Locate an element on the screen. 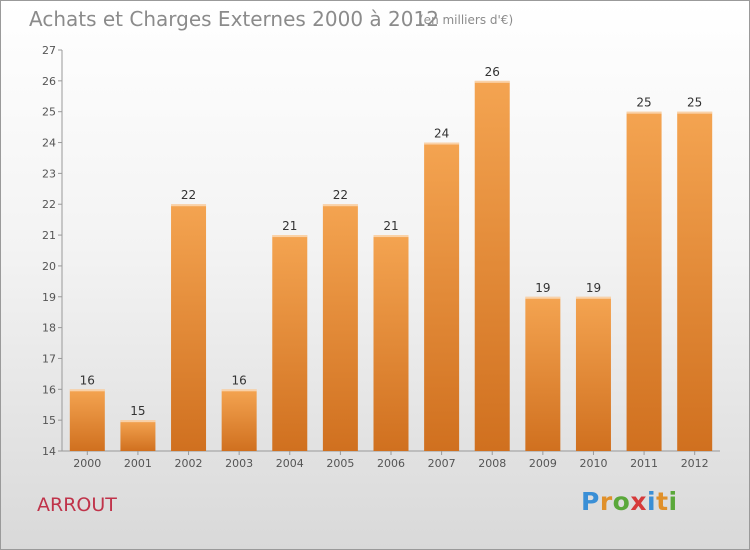  x-tick-label: 2005 is located at coordinates (340, 463).